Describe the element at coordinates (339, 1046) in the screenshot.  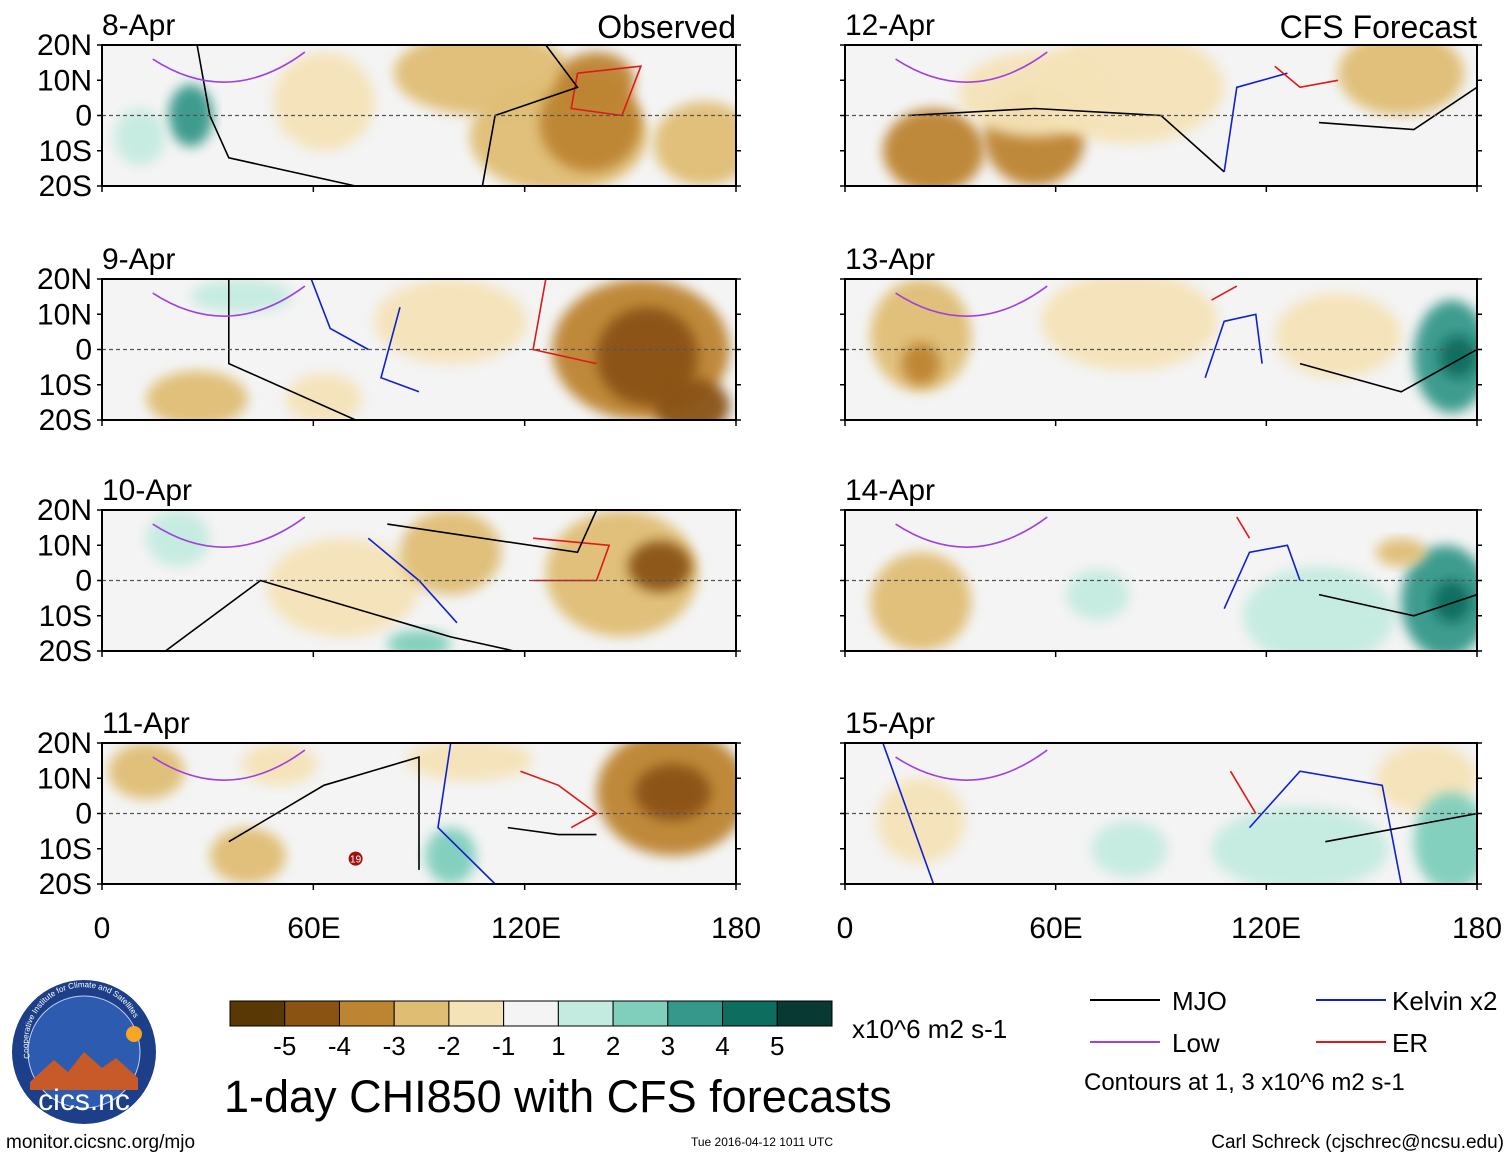
I see `colorbar-tick-label: -4` at that location.